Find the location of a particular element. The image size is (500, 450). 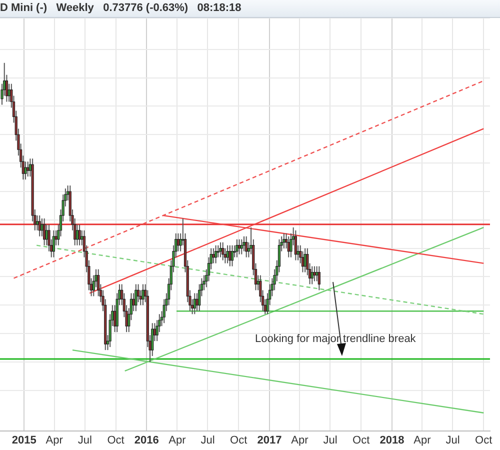

x-tick-label: 2015 is located at coordinates (24, 440).